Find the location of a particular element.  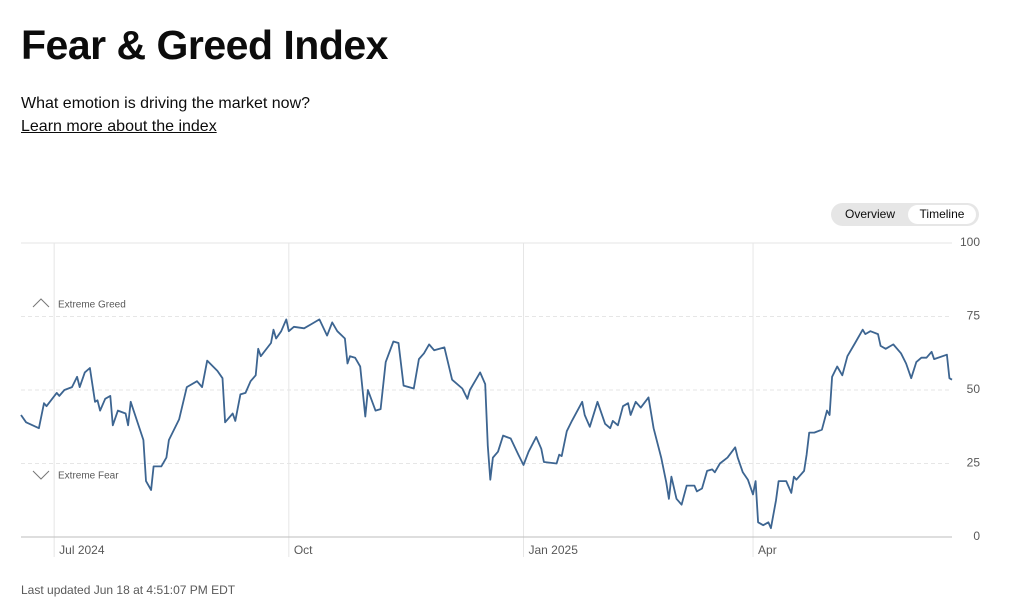

last-updated: Last updated Jun 18 at 4:51:07 PM EDT is located at coordinates (128, 590).